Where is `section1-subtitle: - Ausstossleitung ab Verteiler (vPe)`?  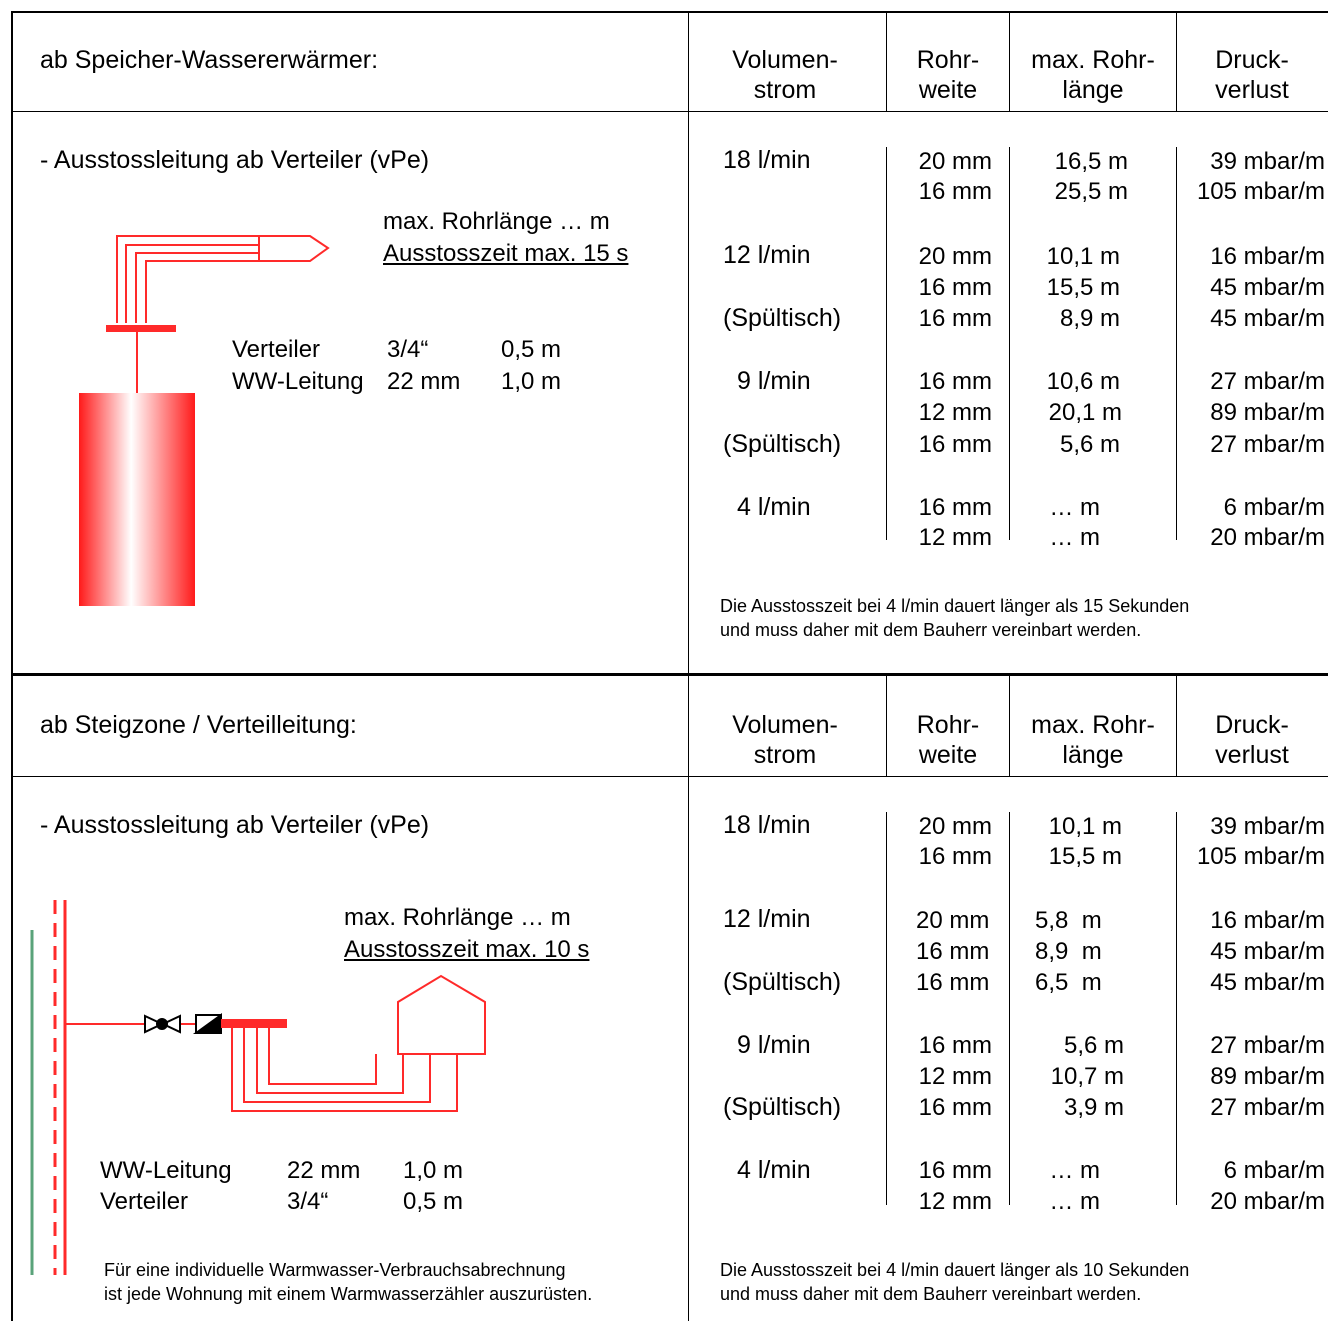
section1-subtitle: - Ausstossleitung ab Verteiler (vPe) is located at coordinates (235, 160).